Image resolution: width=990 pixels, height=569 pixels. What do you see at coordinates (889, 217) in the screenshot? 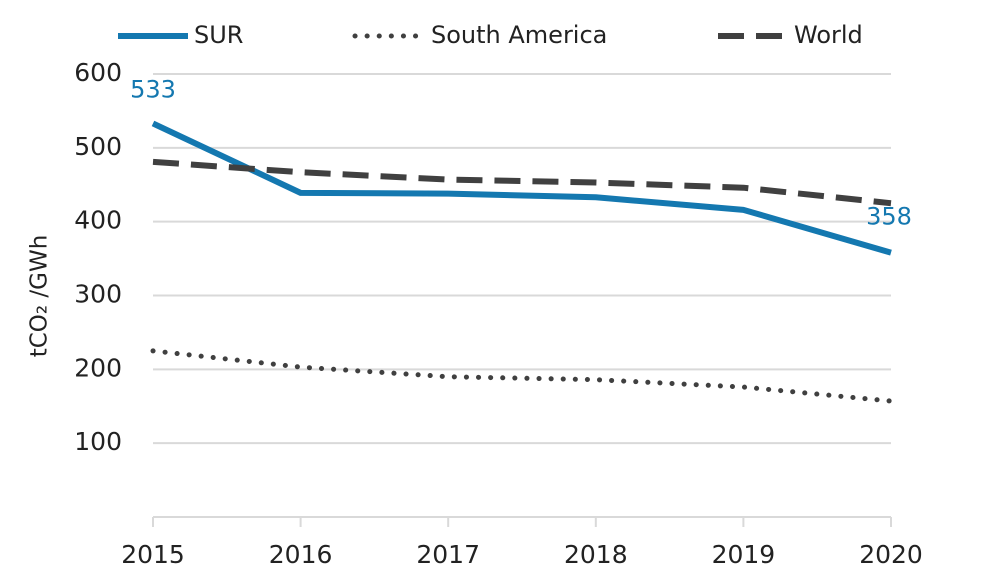
I see `data-label: 358` at bounding box center [889, 217].